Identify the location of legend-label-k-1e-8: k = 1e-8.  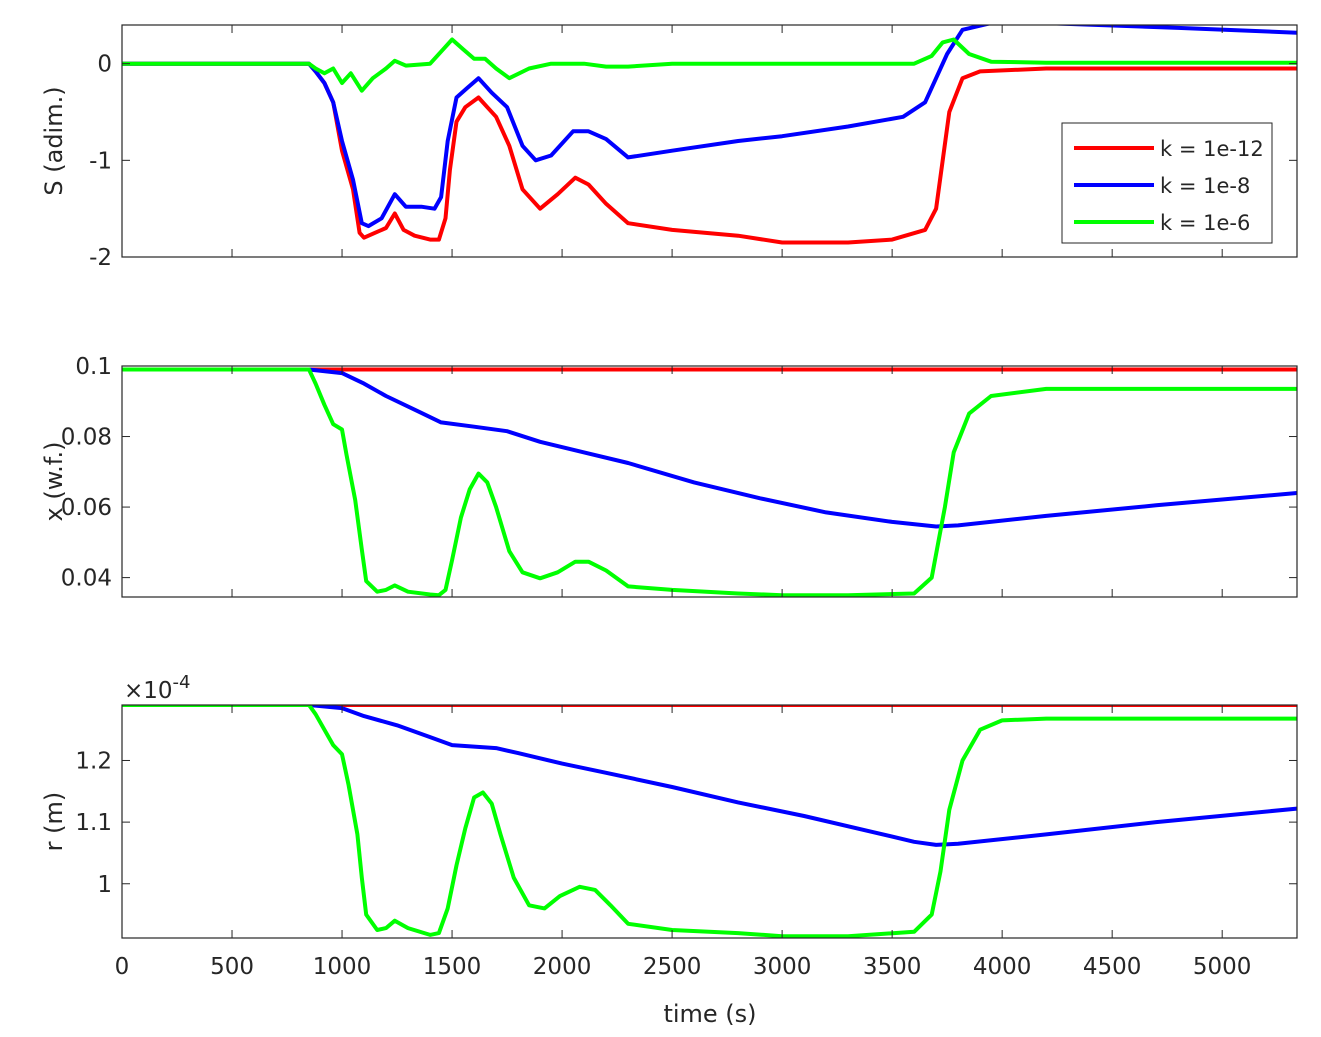
(1205, 186).